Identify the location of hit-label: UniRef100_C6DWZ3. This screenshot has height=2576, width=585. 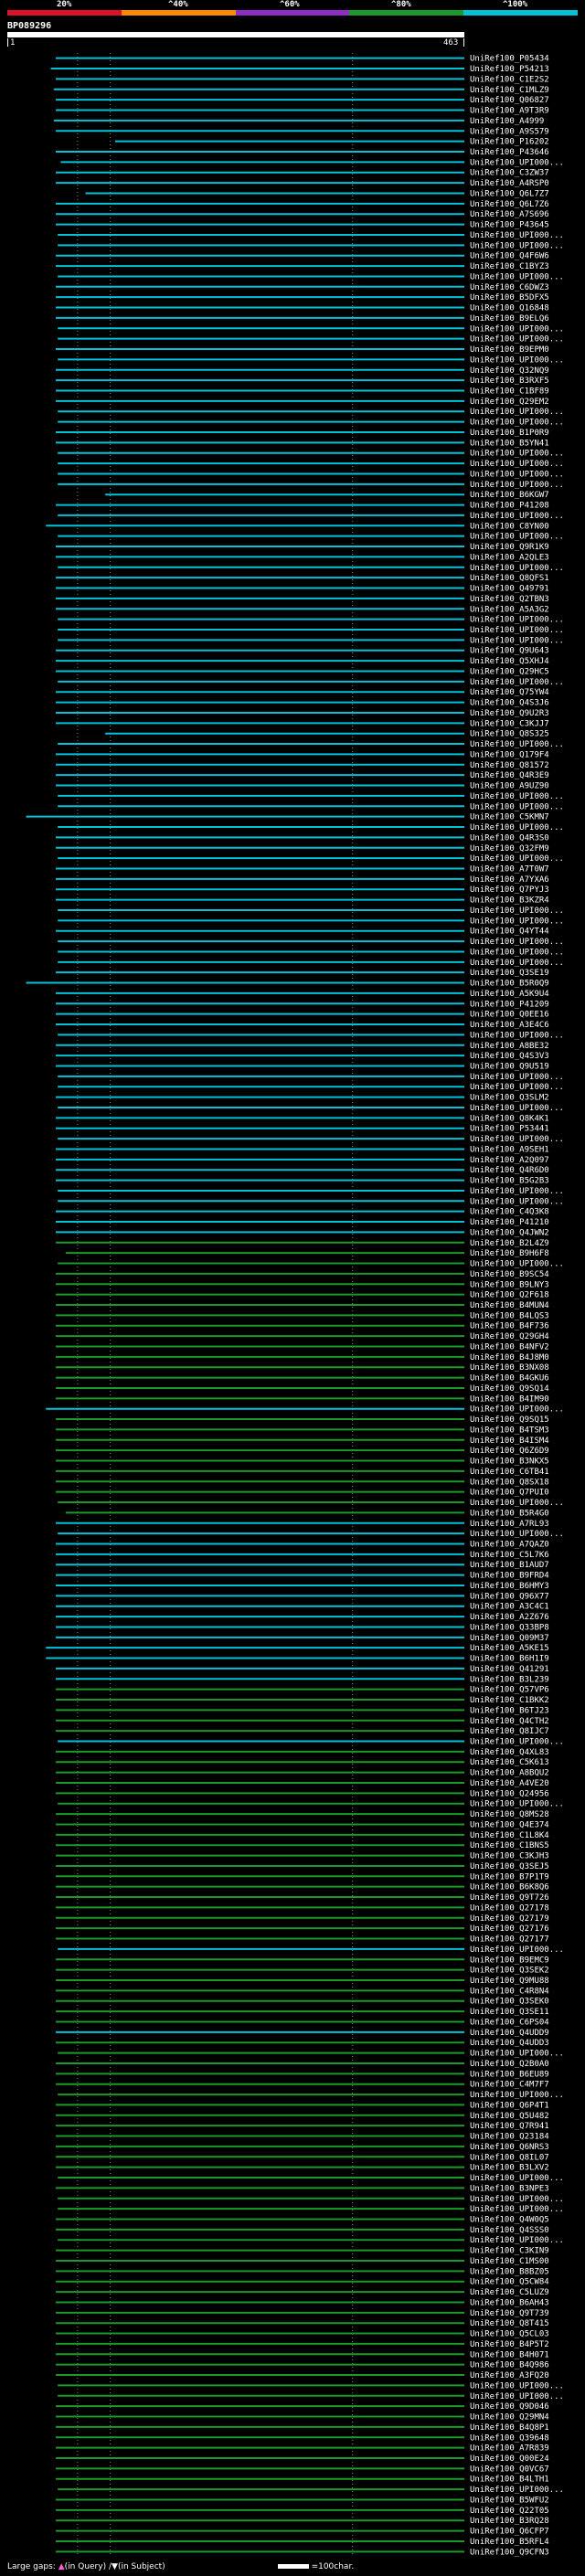
(510, 287).